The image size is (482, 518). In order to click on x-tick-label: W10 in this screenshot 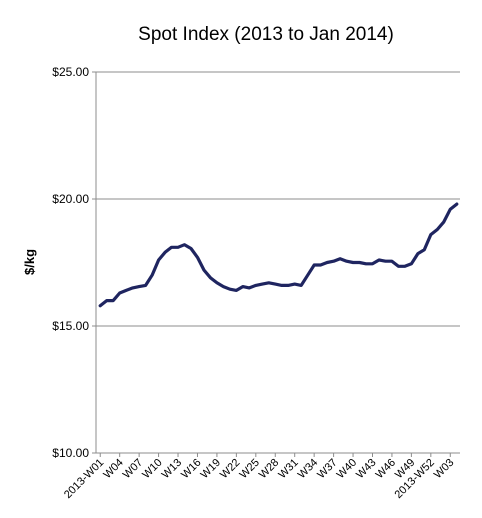, I will do `click(152, 469)`.